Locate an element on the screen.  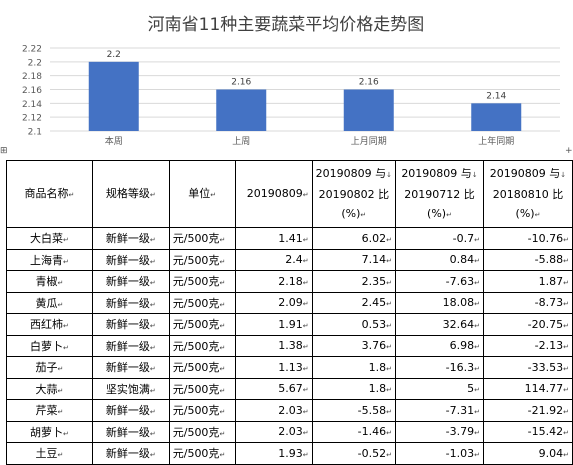
table-row: 上海青↵ 新鲜一级↵ 元/500克↵ 2.4↵ 7.14↵ 0.84↵ -5.88↵ is located at coordinates (289, 259).